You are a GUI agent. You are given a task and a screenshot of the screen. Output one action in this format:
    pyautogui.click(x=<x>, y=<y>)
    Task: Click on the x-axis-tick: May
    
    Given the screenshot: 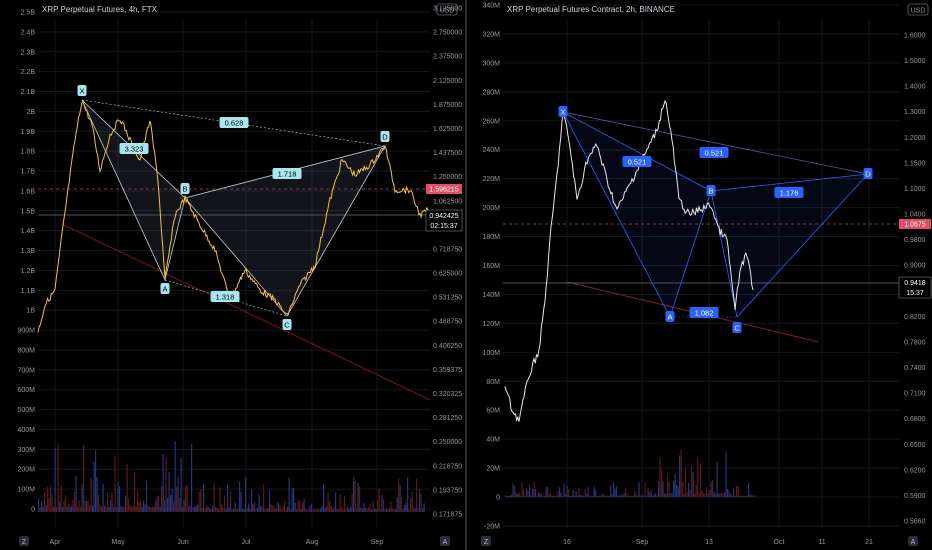 What is the action you would take?
    pyautogui.click(x=118, y=542)
    